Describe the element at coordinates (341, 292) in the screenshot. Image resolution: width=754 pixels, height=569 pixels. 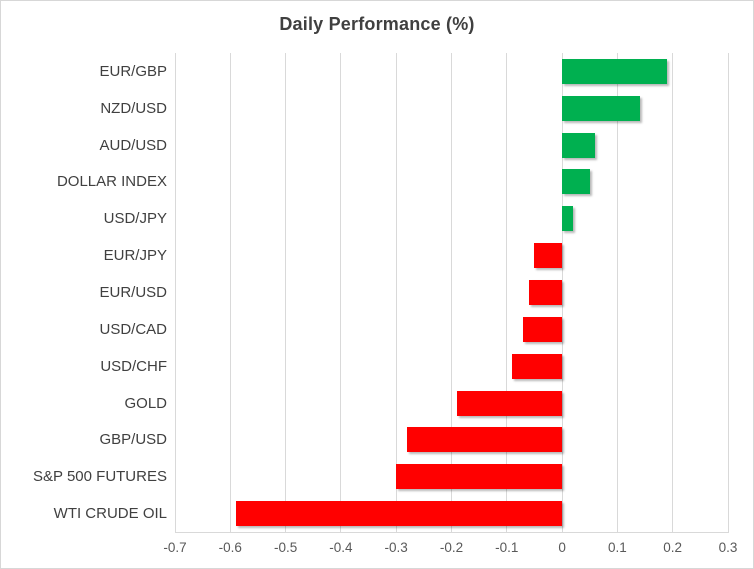
I see `gridline--0.4` at that location.